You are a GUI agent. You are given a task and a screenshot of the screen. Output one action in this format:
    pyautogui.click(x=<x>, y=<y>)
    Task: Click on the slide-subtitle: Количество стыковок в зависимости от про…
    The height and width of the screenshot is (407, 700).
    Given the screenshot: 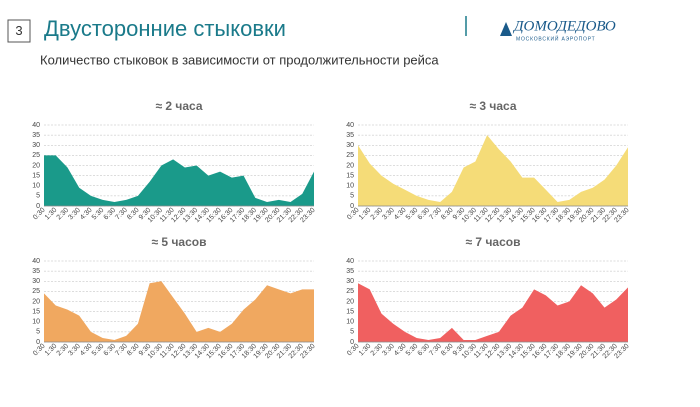 What is the action you would take?
    pyautogui.click(x=239, y=59)
    